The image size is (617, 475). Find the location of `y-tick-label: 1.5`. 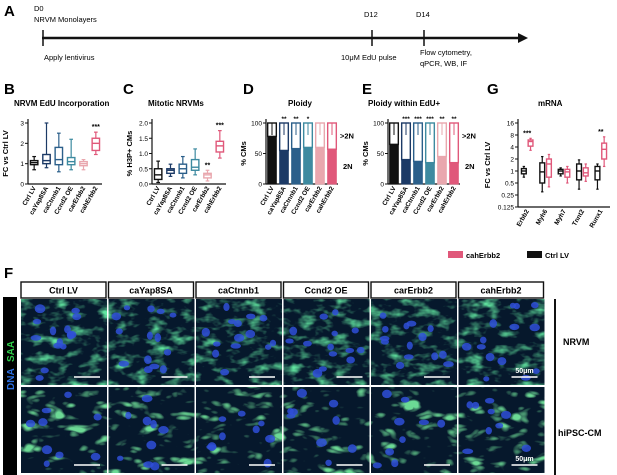

y-tick-label: 1.5 is located at coordinates (143, 139).